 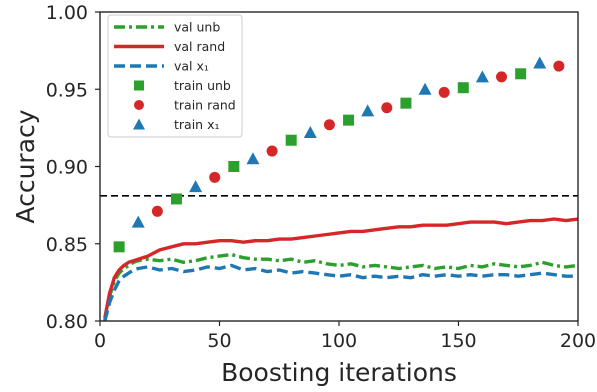 I want to click on legend-label-val-unb: val unb, so click(x=197, y=27).